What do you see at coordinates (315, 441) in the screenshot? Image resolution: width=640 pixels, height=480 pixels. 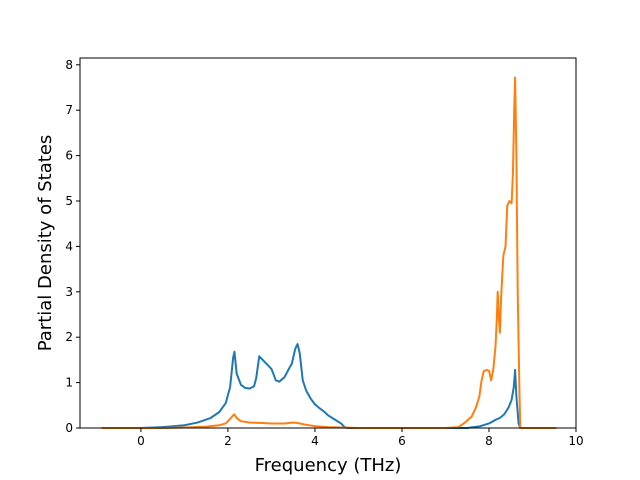 I see `x-tick-label: 4` at bounding box center [315, 441].